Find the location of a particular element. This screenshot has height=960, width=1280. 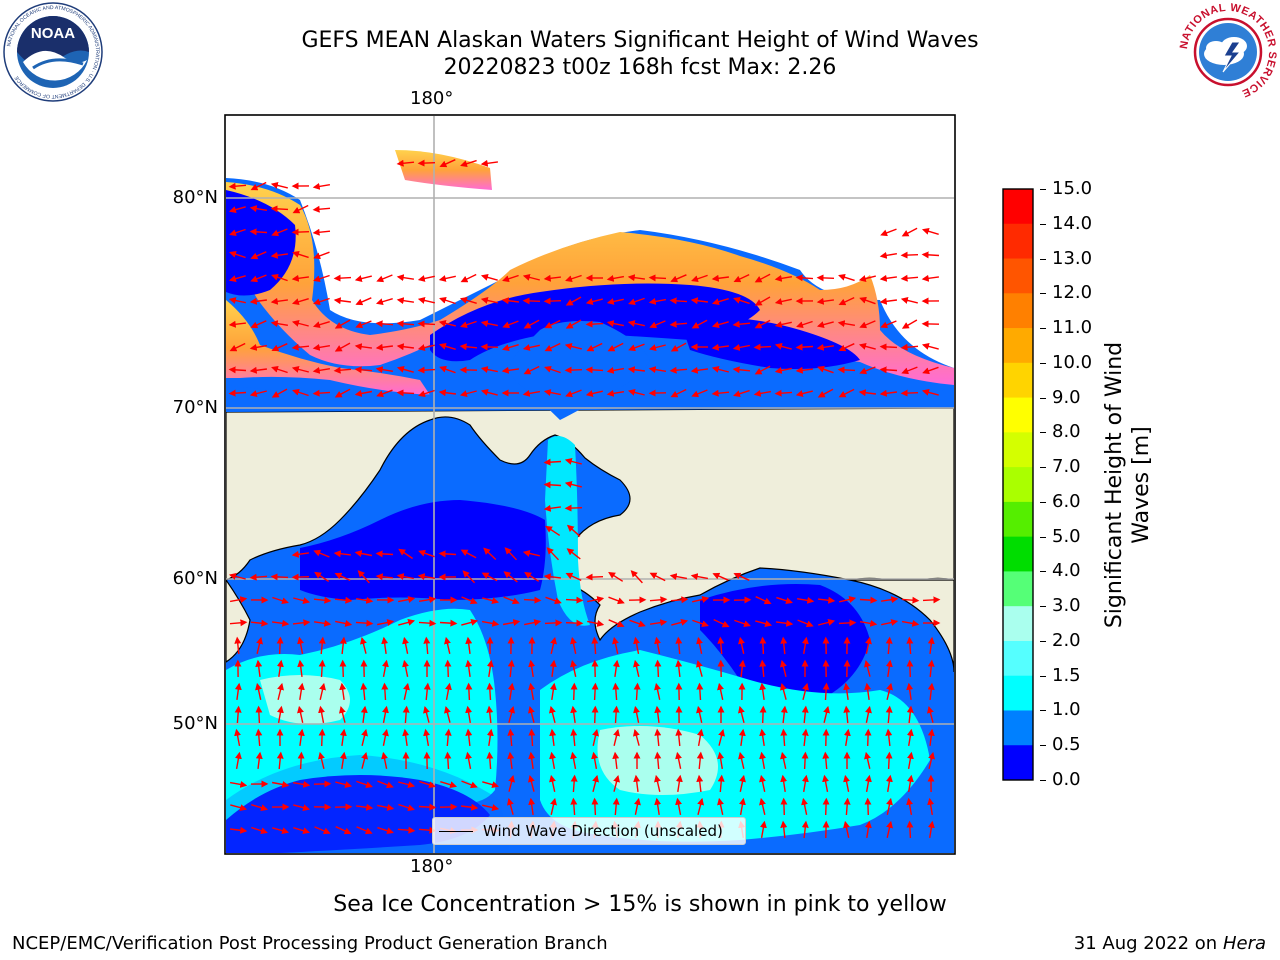

colorbar-tick-label: 1.5 is located at coordinates (1066, 675).